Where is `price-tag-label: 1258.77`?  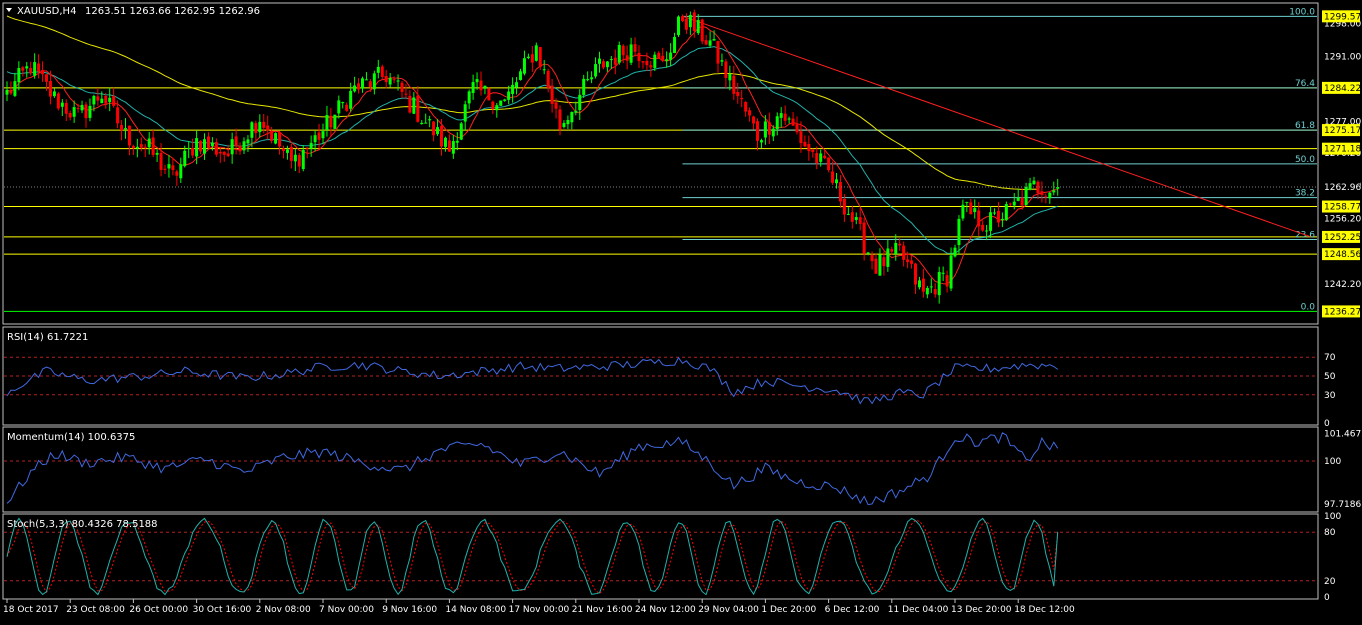 price-tag-label: 1258.77 is located at coordinates (1342, 208).